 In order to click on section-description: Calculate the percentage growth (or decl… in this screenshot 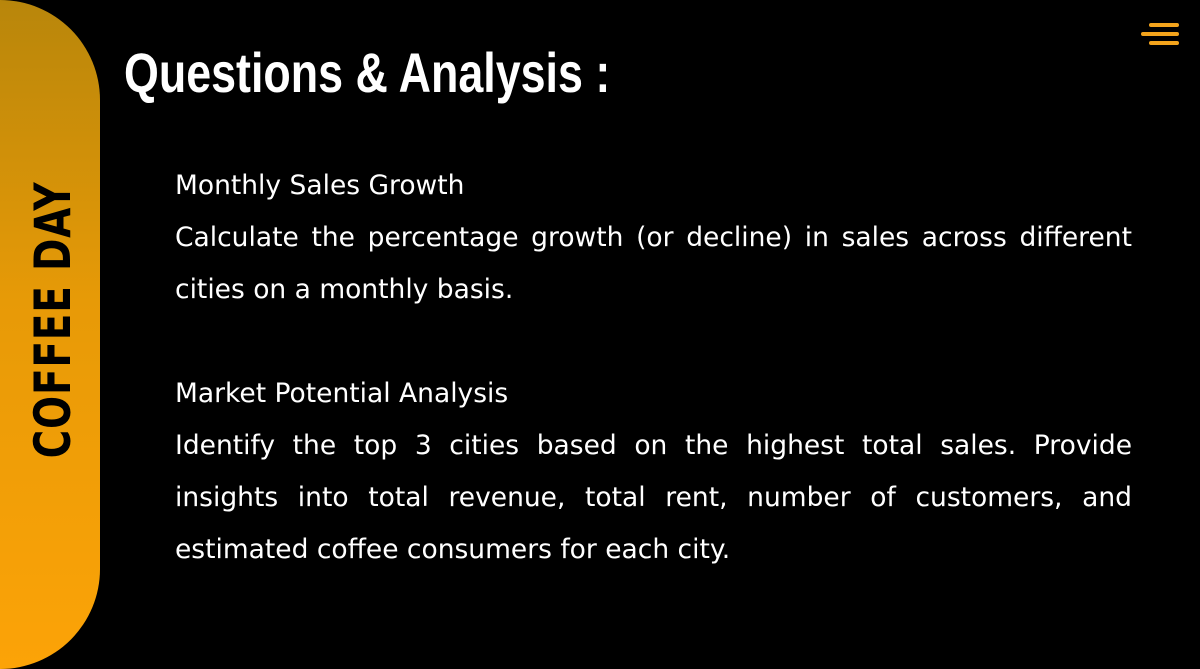, I will do `click(653, 263)`.